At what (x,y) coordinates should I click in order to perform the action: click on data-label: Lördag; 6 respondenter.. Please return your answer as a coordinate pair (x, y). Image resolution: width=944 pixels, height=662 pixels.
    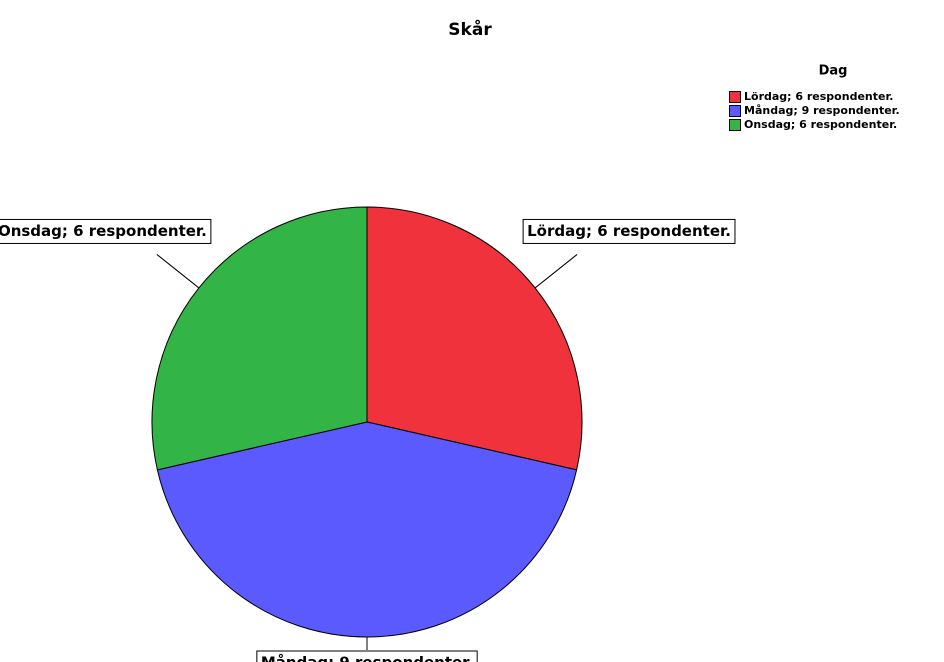
    Looking at the image, I should click on (629, 231).